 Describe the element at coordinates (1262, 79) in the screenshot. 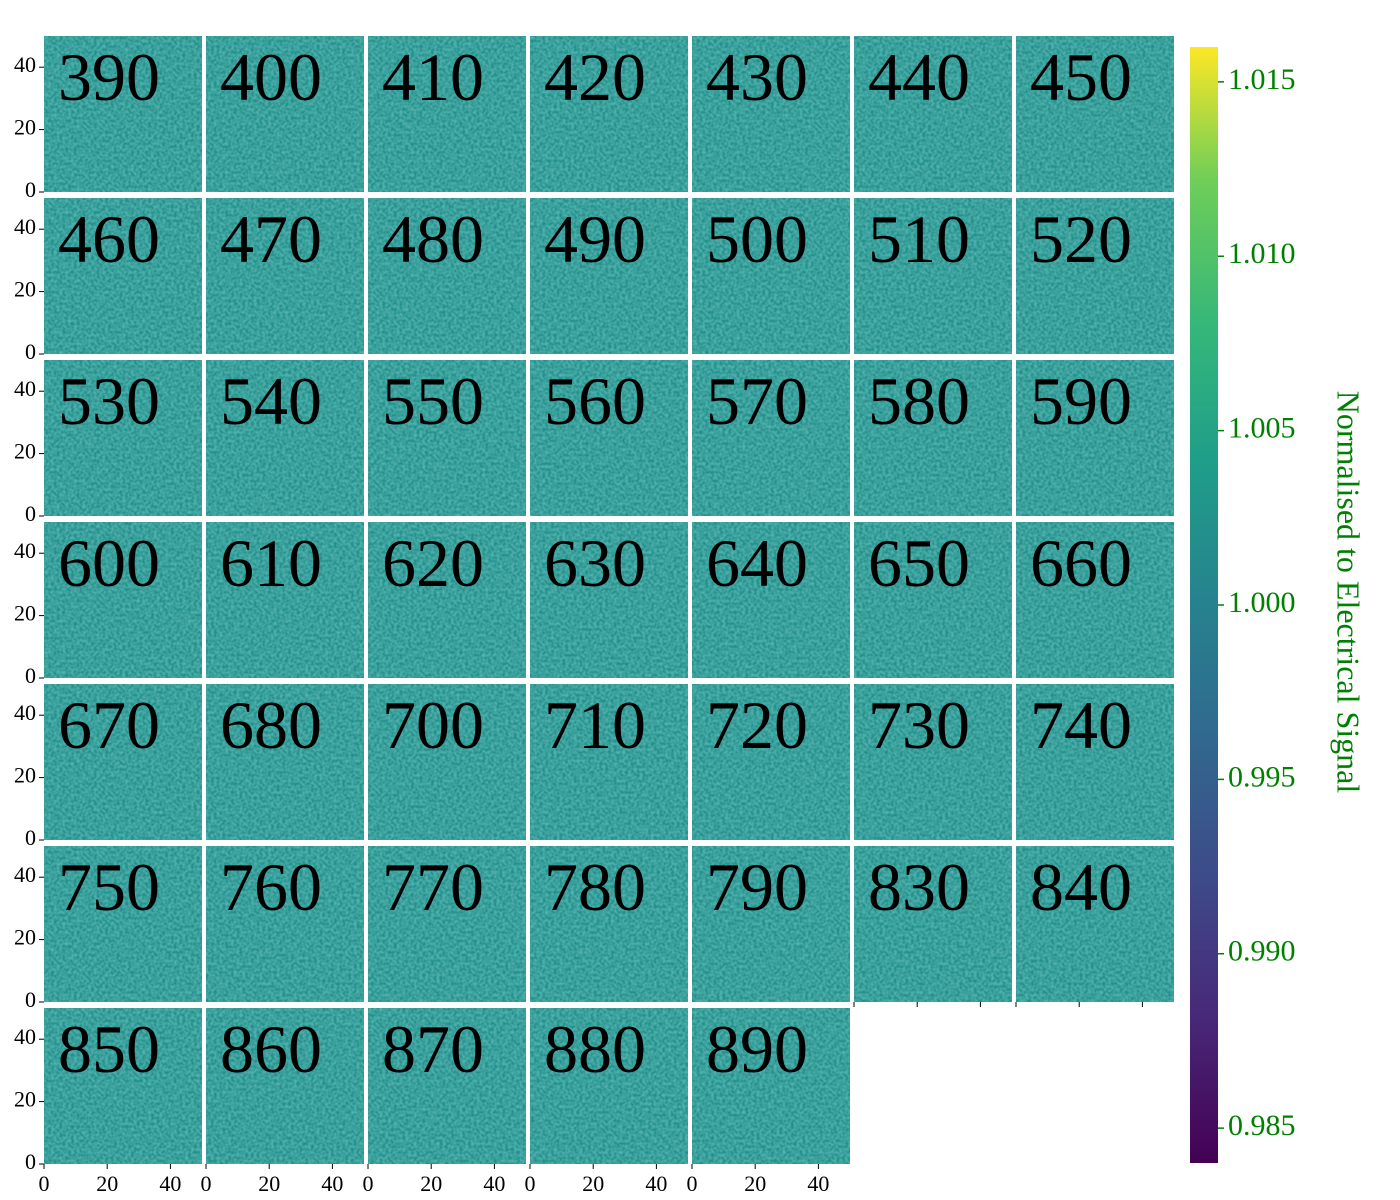

I see `colorbar-tick-label: 1.015` at that location.